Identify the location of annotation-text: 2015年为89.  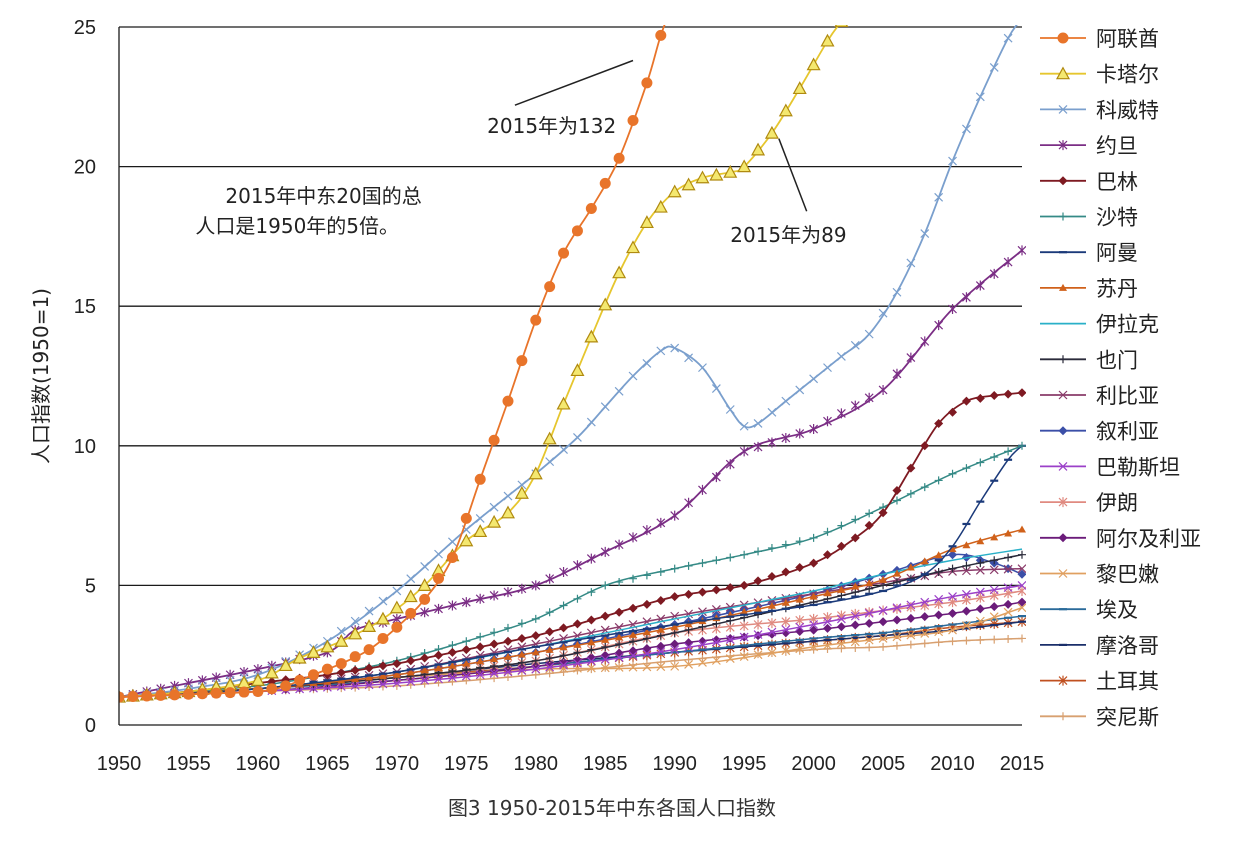
(788, 235).